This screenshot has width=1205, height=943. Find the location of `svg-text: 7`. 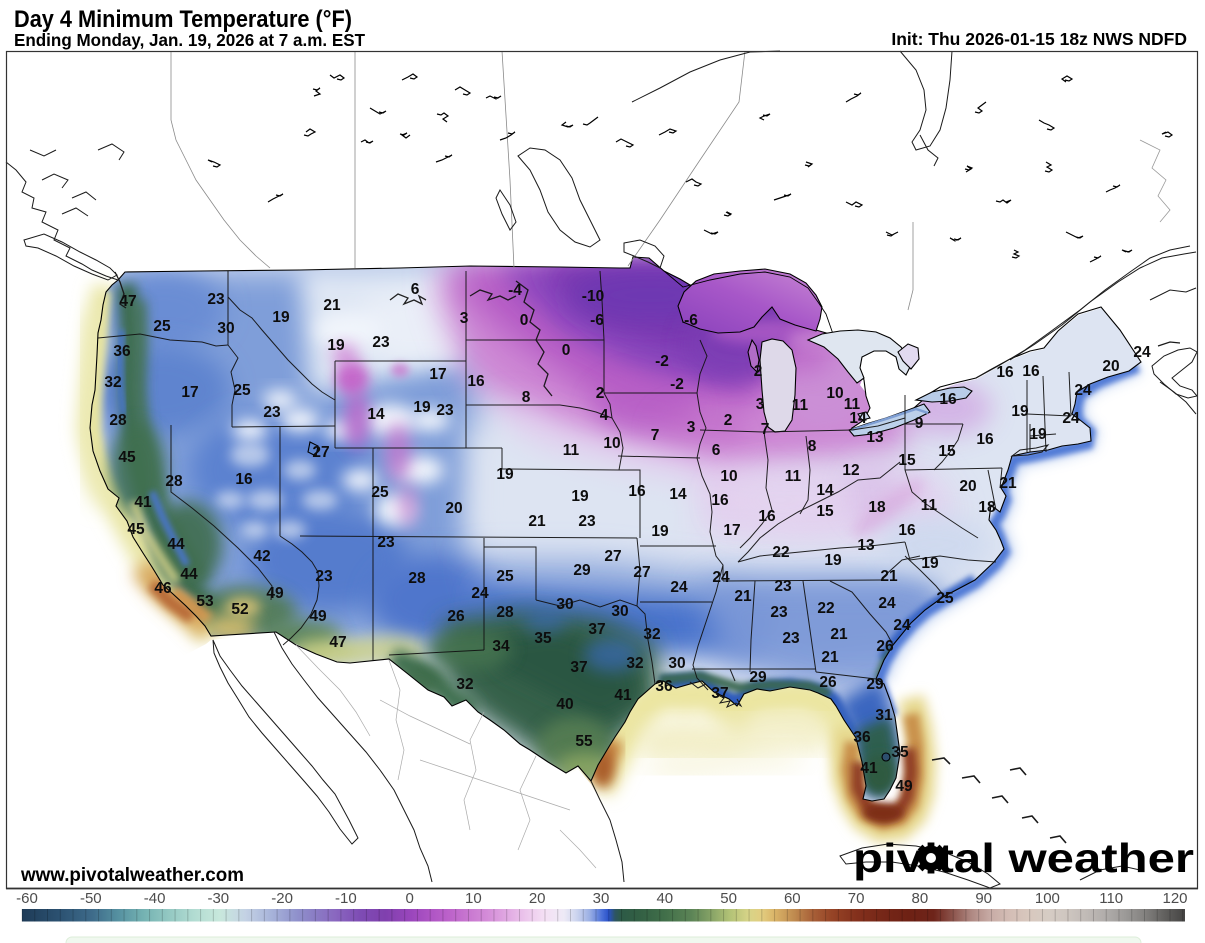

svg-text: 7 is located at coordinates (655, 435).